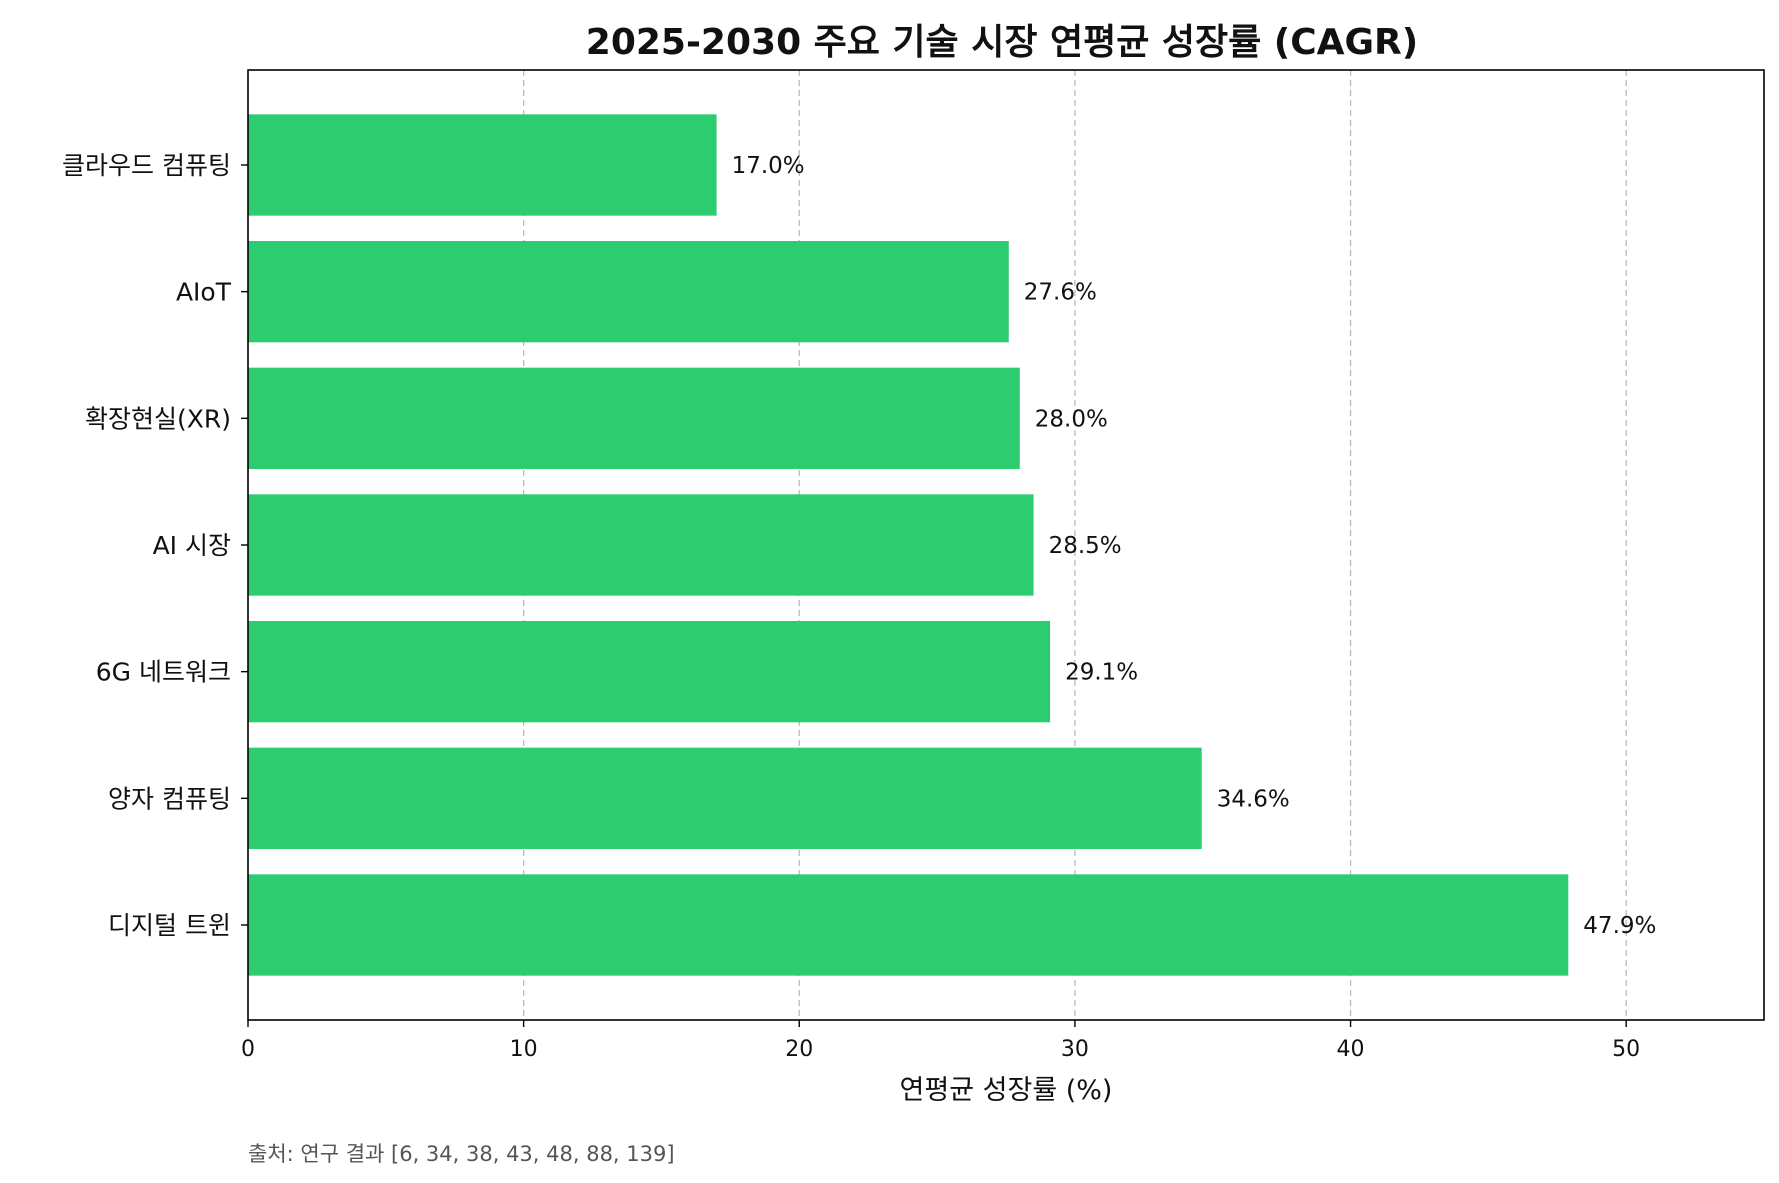 The image size is (1779, 1183). Describe the element at coordinates (1060, 293) in the screenshot. I see `bar-value-label: 27.6%` at that location.